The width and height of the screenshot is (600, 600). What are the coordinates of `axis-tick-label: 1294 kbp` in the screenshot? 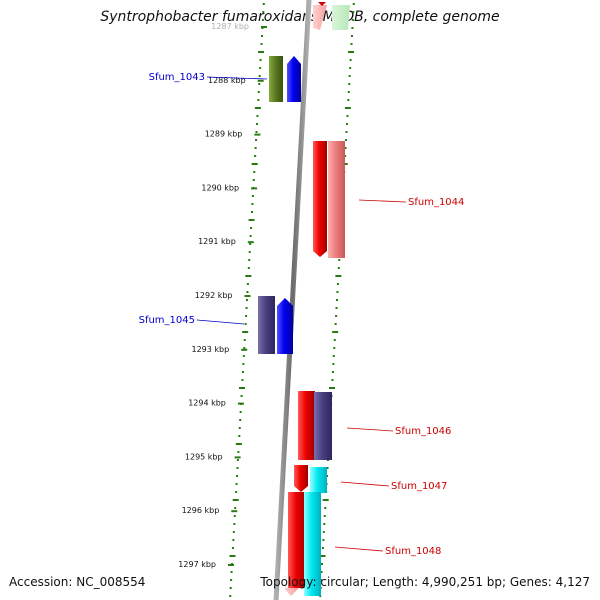 It's located at (207, 403).